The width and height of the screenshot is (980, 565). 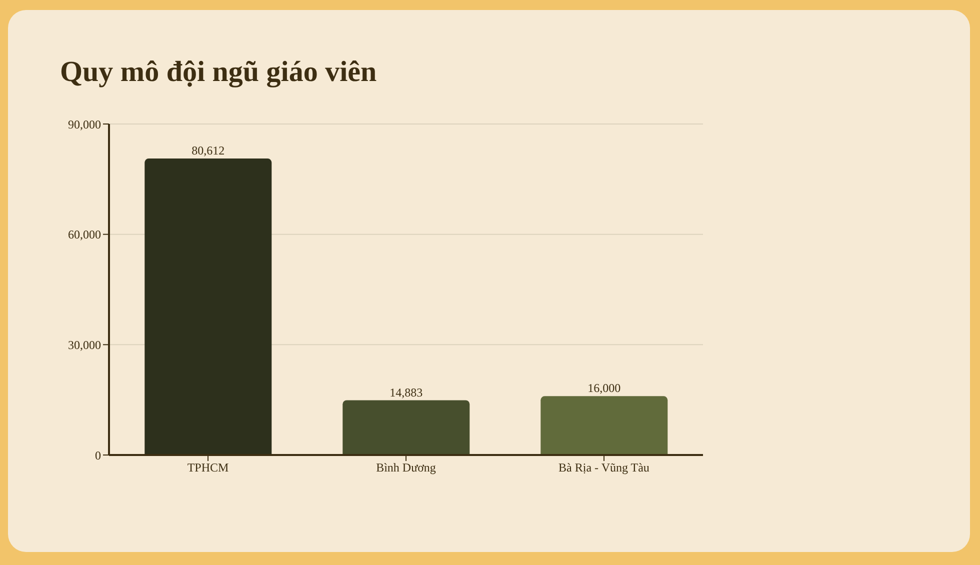 I want to click on x-tick-label: TPHCM, so click(x=208, y=467).